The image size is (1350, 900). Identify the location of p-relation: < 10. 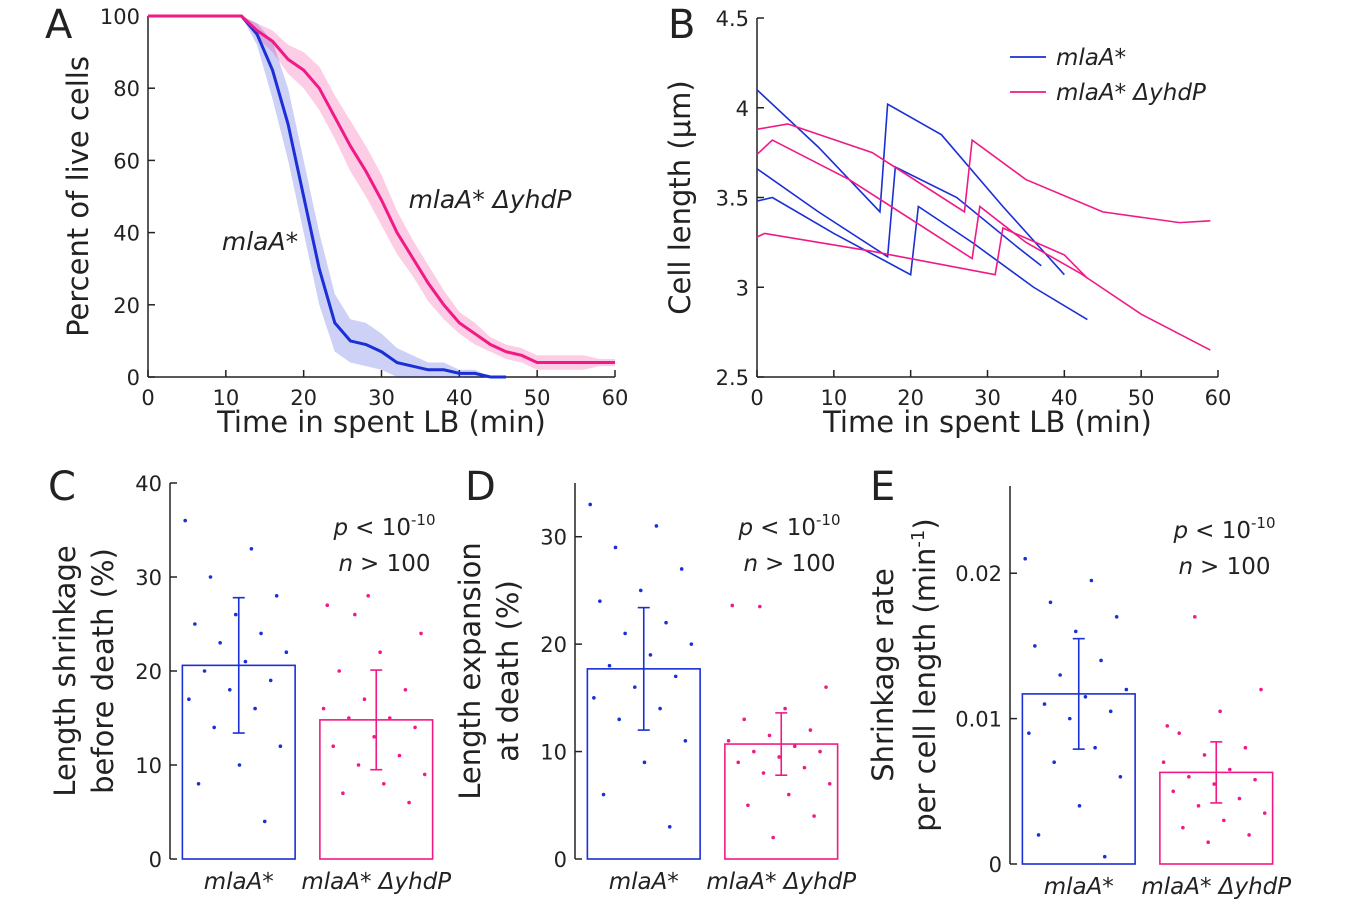
(383, 528).